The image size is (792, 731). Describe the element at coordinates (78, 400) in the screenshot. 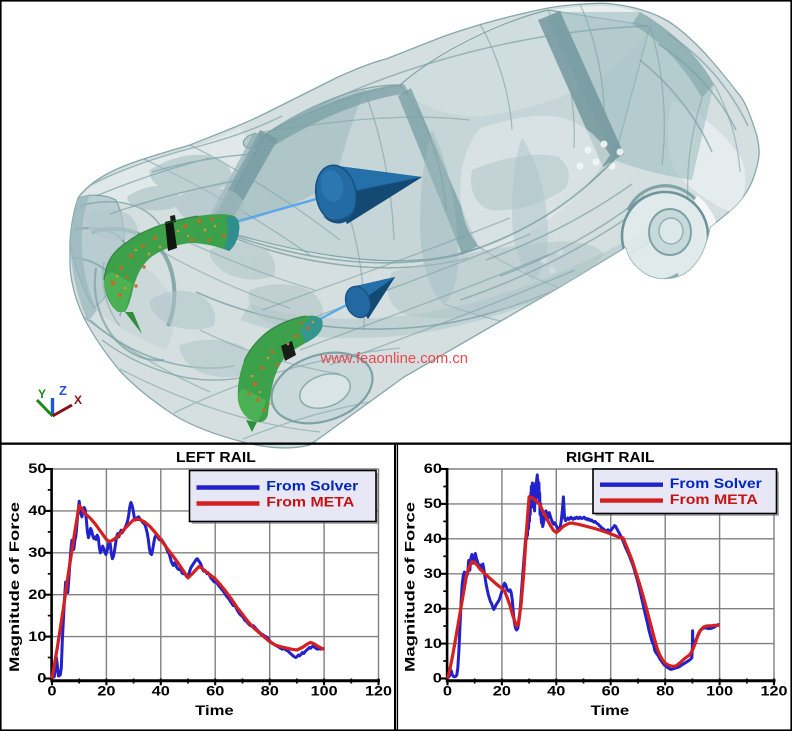

I see `svg-text: X` at that location.